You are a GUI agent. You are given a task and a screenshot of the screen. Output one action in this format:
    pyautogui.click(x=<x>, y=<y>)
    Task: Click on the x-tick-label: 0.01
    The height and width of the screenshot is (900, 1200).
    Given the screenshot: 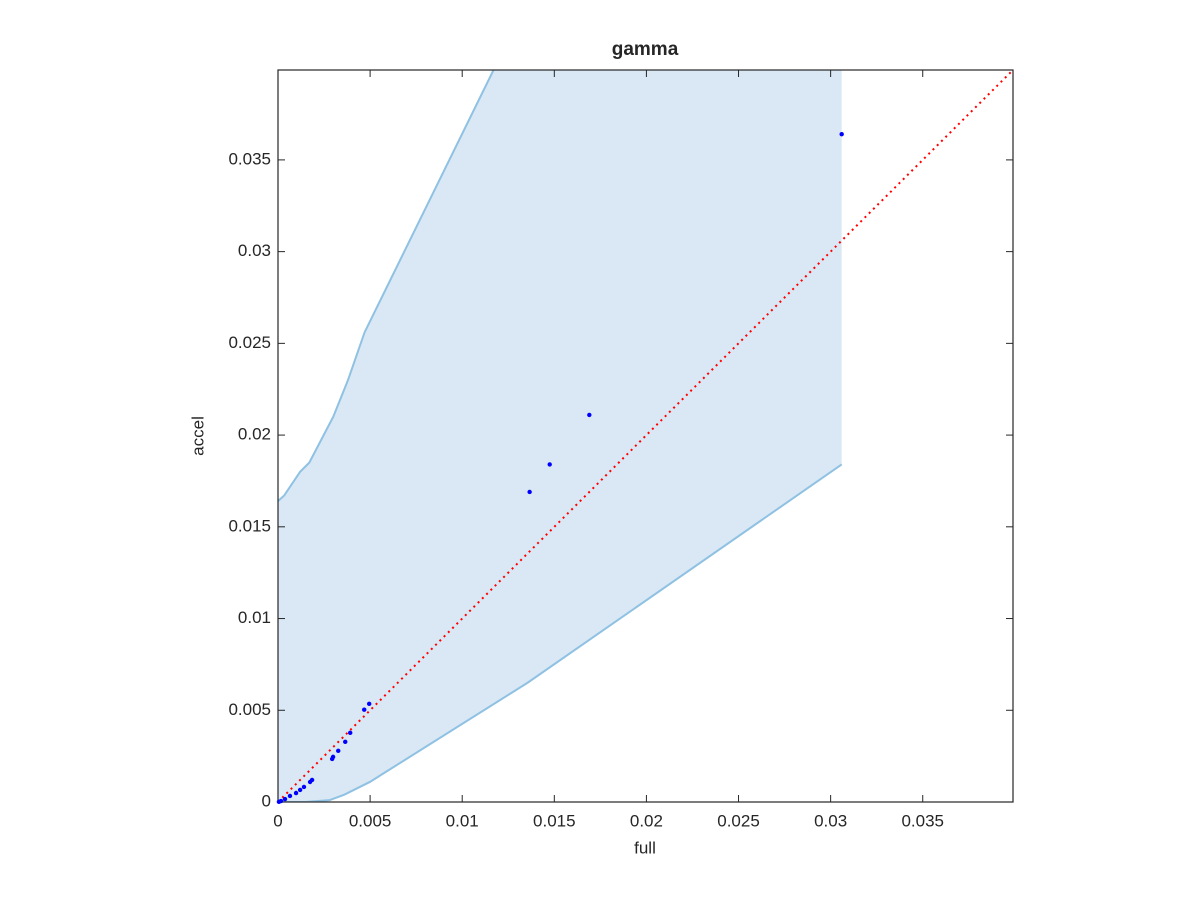 What is the action you would take?
    pyautogui.click(x=462, y=820)
    